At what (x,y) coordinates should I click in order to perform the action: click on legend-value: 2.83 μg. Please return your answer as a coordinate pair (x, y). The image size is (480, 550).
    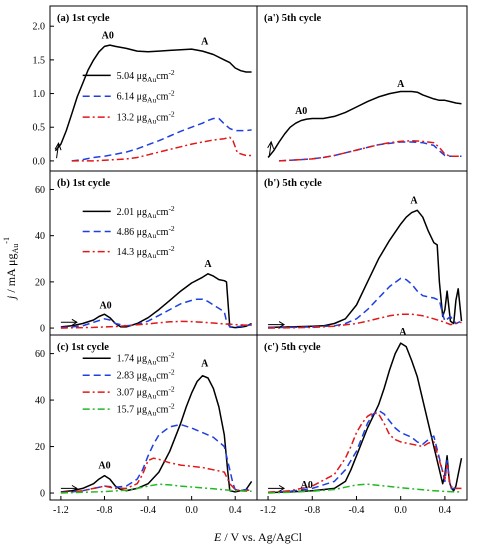
    Looking at the image, I should click on (132, 376).